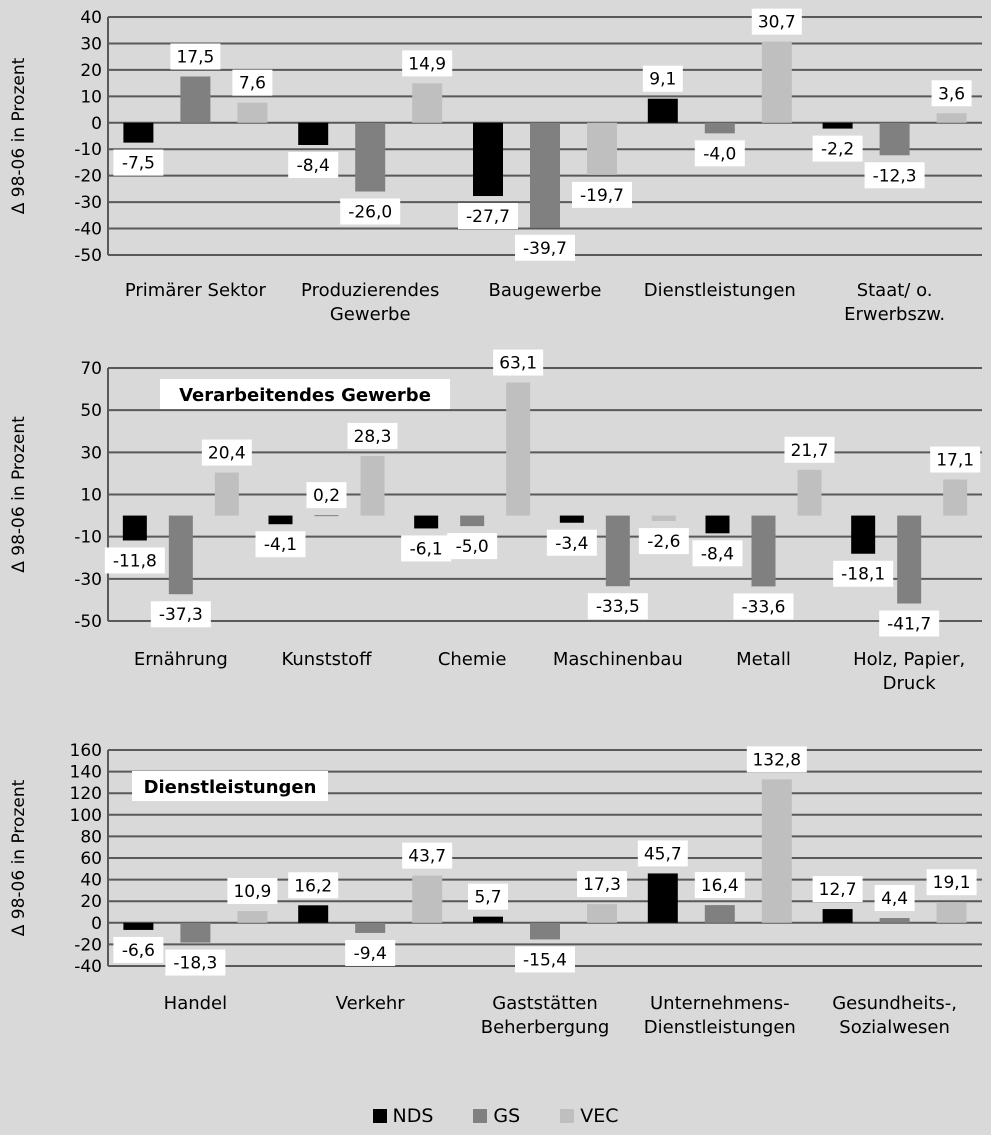 The image size is (991, 1135). I want to click on data-label: -33,5, so click(617, 606).